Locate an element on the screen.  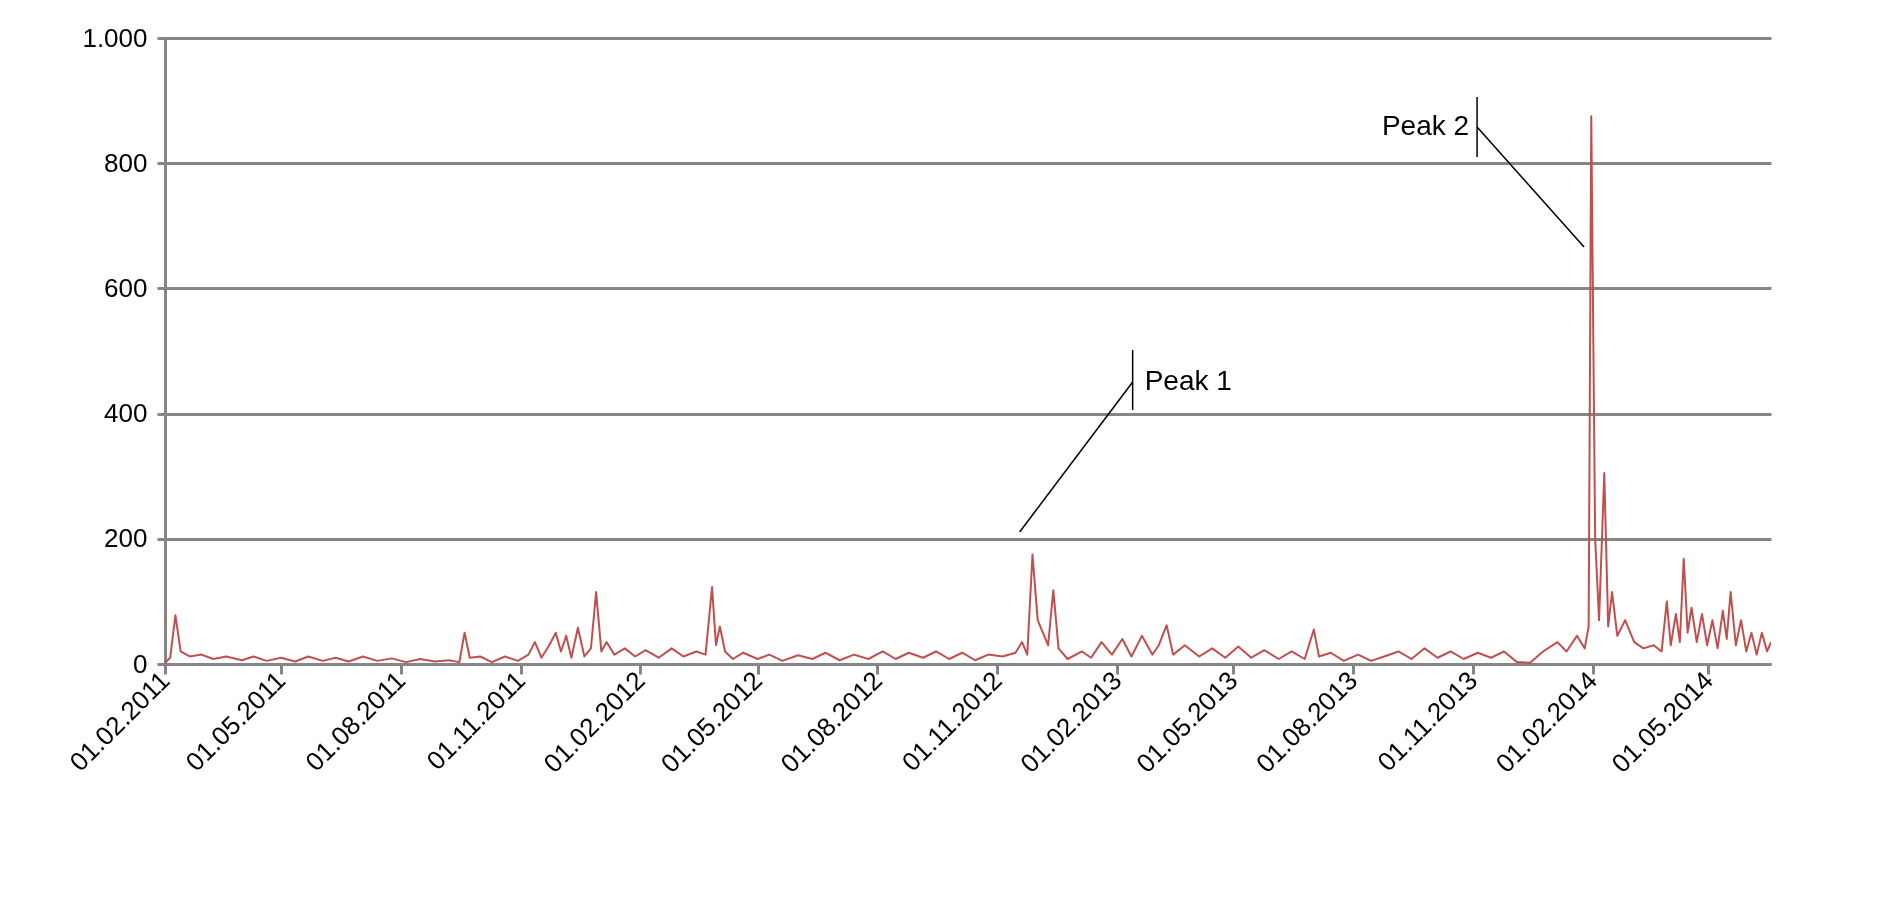
y-tick-label: 200 is located at coordinates (126, 538).